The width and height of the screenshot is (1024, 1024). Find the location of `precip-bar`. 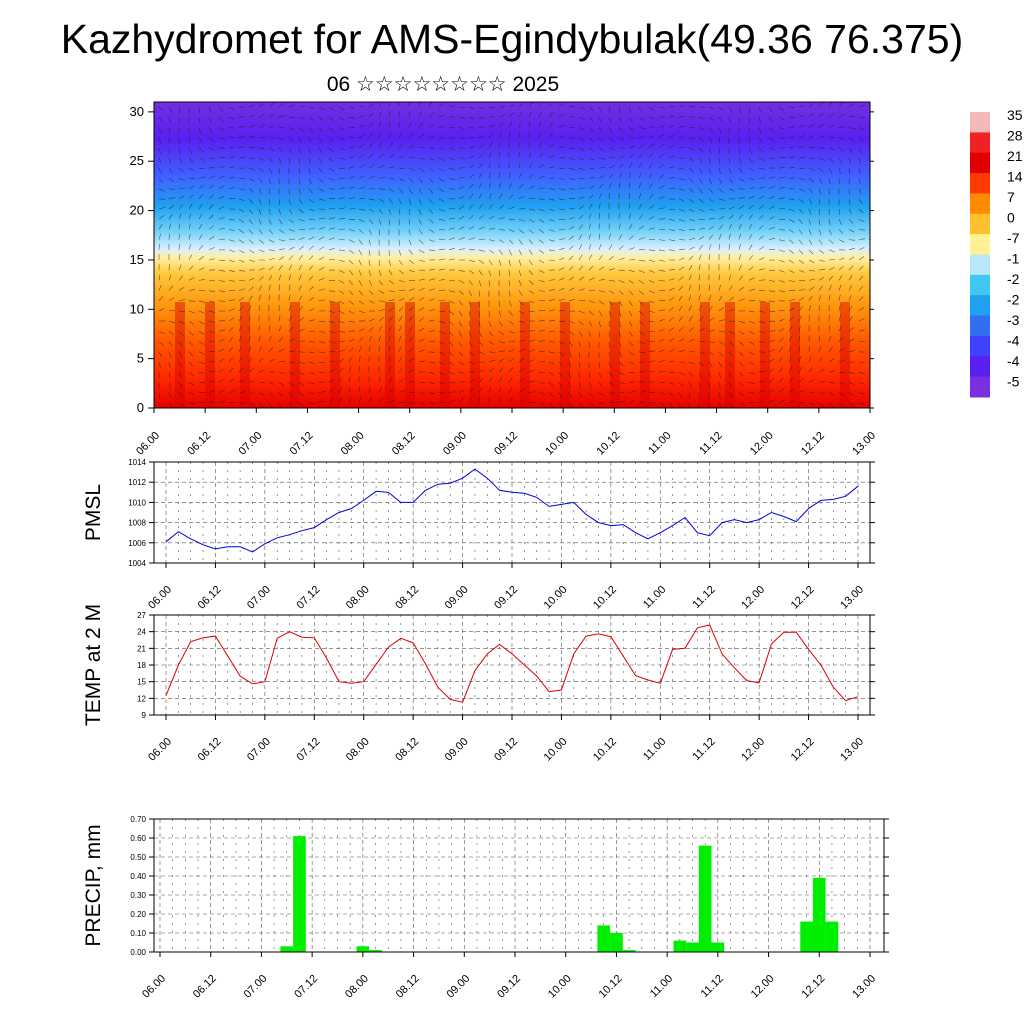

precip-bar is located at coordinates (629, 951).